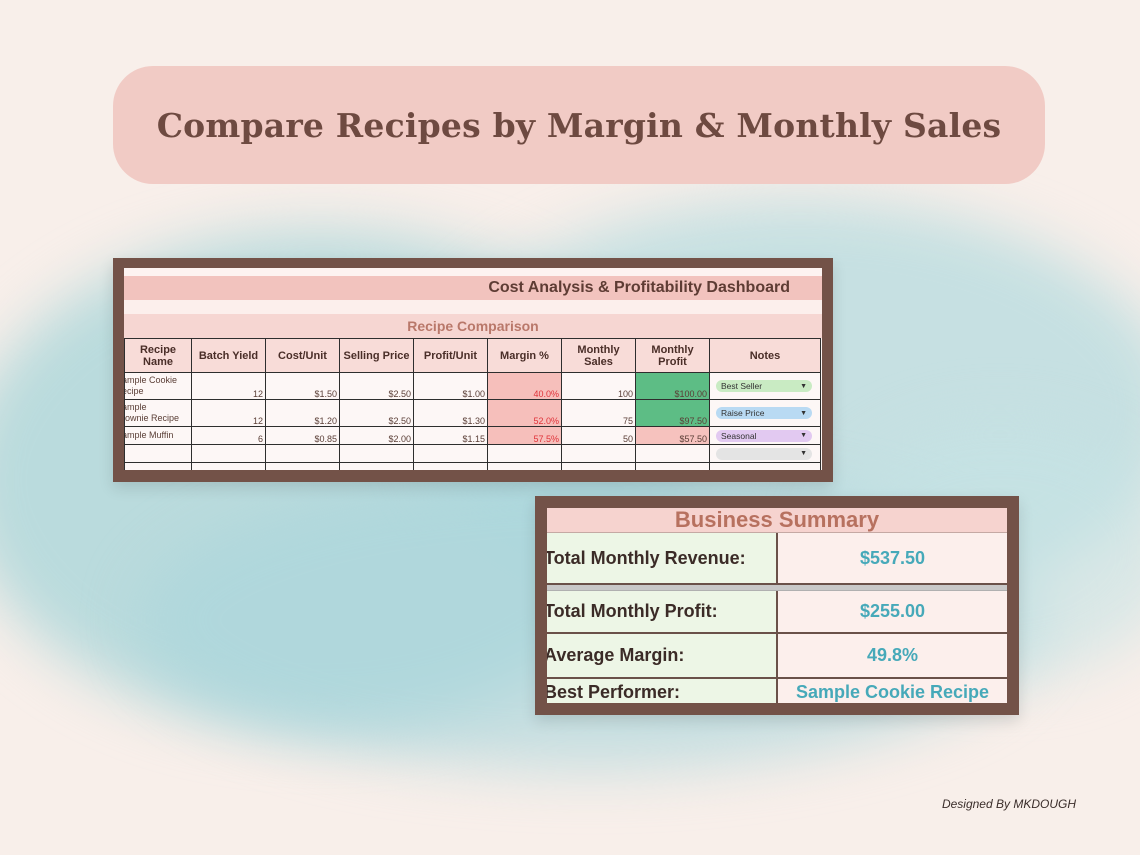 Image resolution: width=1140 pixels, height=855 pixels. I want to click on column-header: Monthly Profit, so click(672, 355).